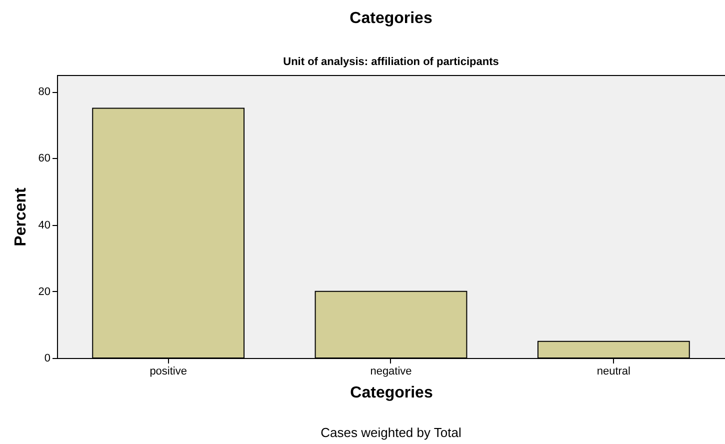  What do you see at coordinates (613, 372) in the screenshot?
I see `x-tick-label: neutral` at bounding box center [613, 372].